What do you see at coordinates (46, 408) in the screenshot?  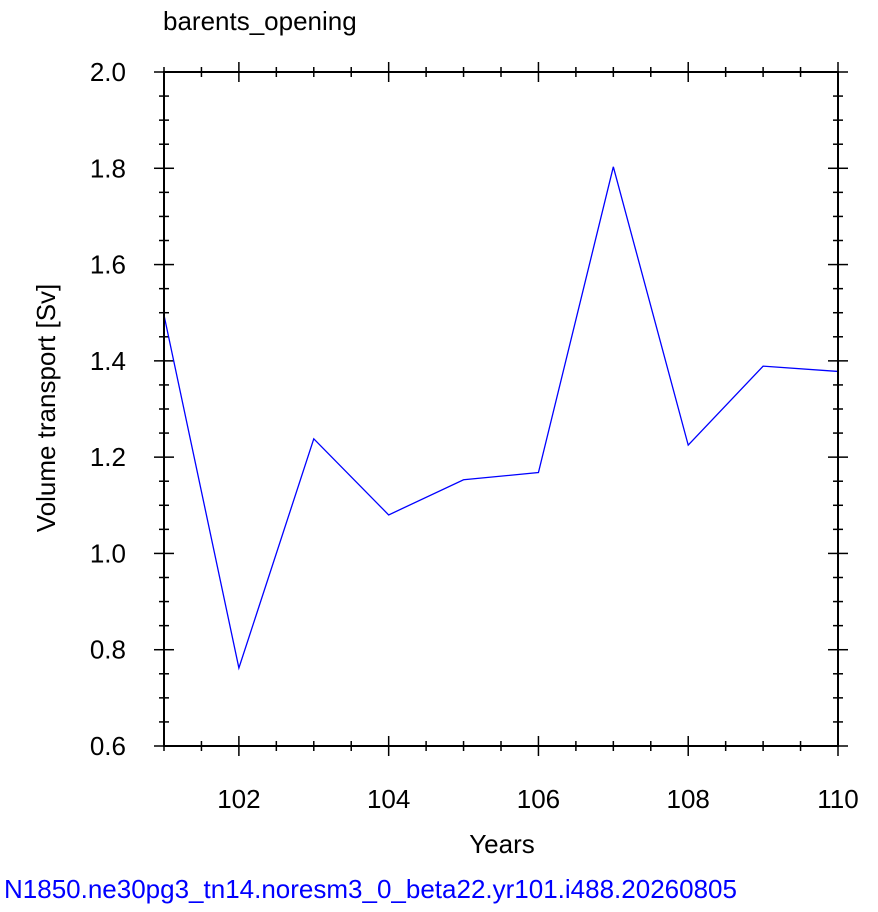 I see `y-axis-label: Volume transport [Sv]` at bounding box center [46, 408].